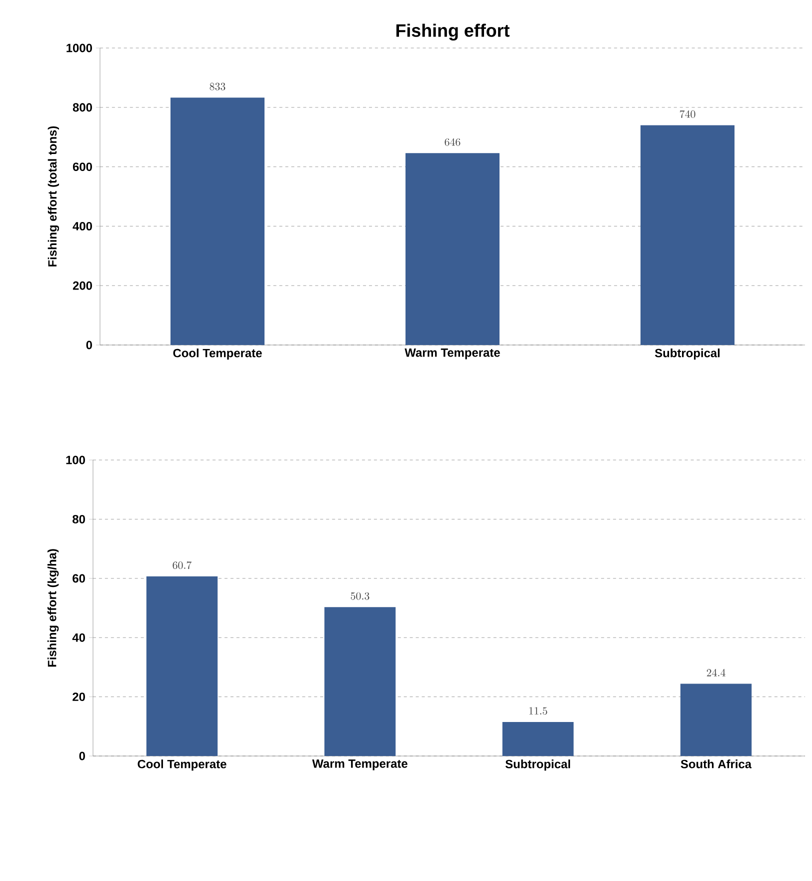 The width and height of the screenshot is (812, 881). I want to click on y-tick-label: 20, so click(78, 697).